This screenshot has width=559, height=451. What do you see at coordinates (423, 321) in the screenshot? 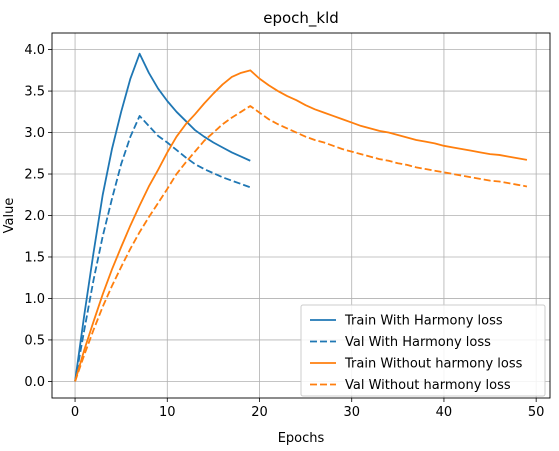
I see `legend-label-1: Train With Harmony loss` at bounding box center [423, 321].